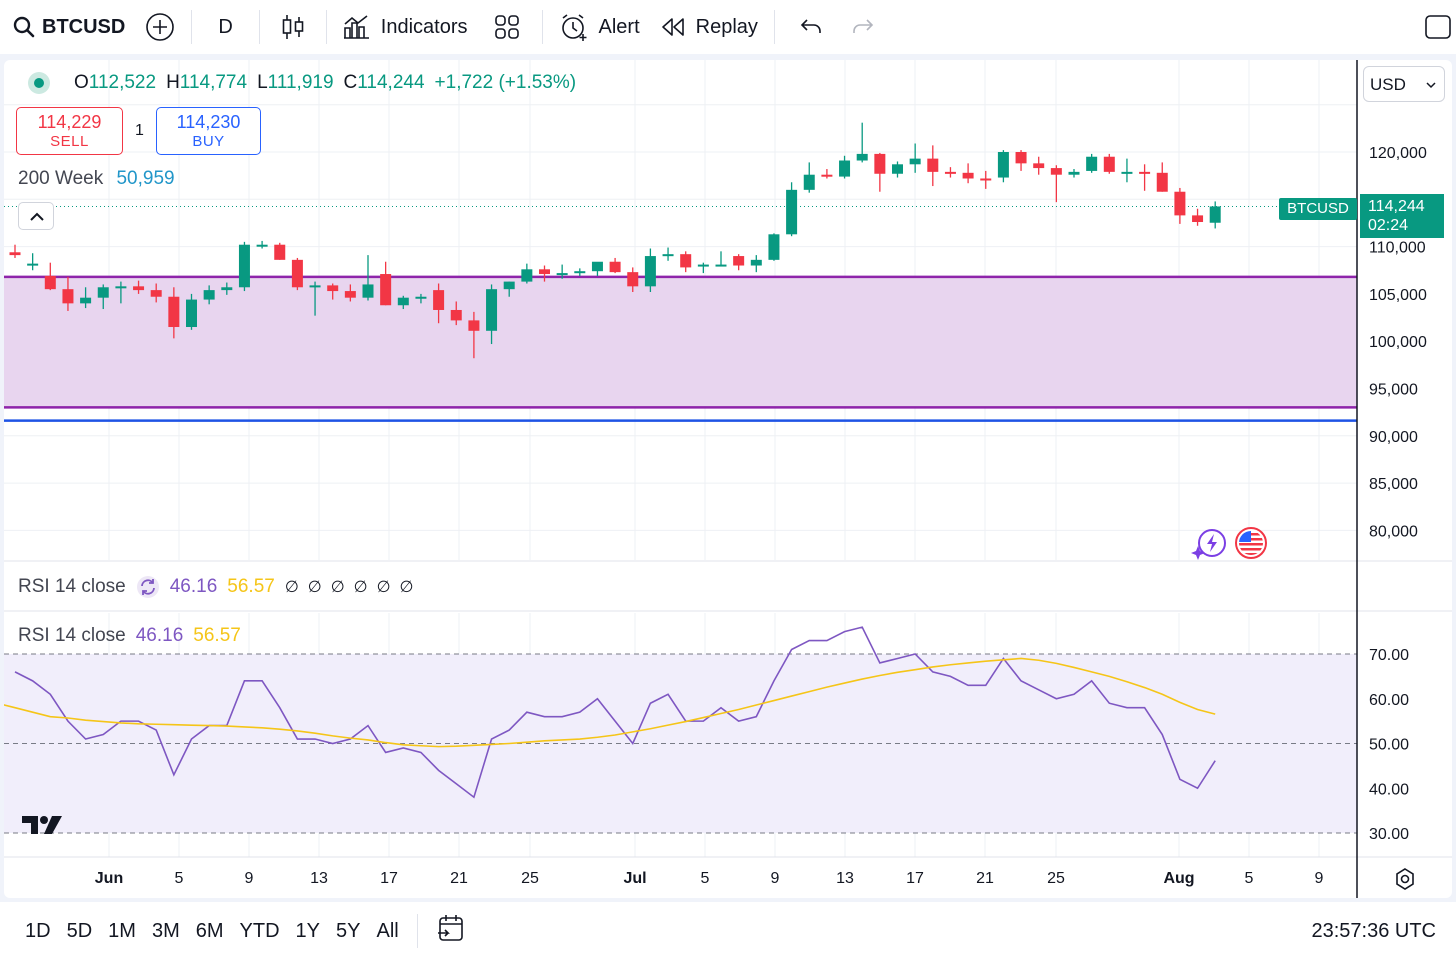 This screenshot has height=960, width=1456. What do you see at coordinates (599, 27) in the screenshot?
I see `alert-button: Alert` at bounding box center [599, 27].